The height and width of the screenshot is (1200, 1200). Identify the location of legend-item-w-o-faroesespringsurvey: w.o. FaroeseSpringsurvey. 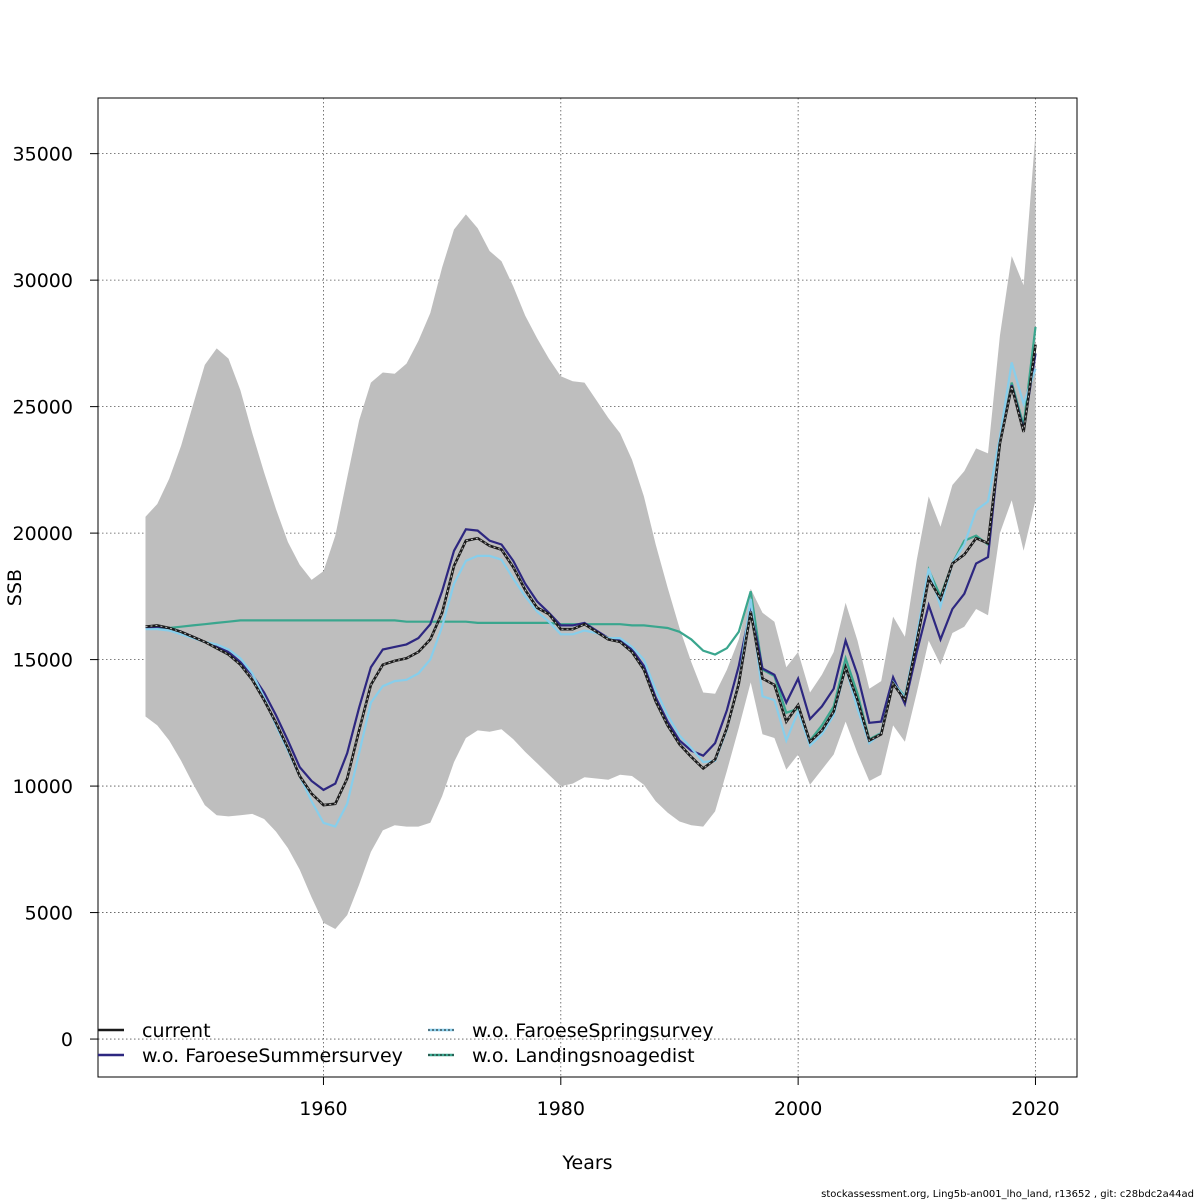
(571, 1031).